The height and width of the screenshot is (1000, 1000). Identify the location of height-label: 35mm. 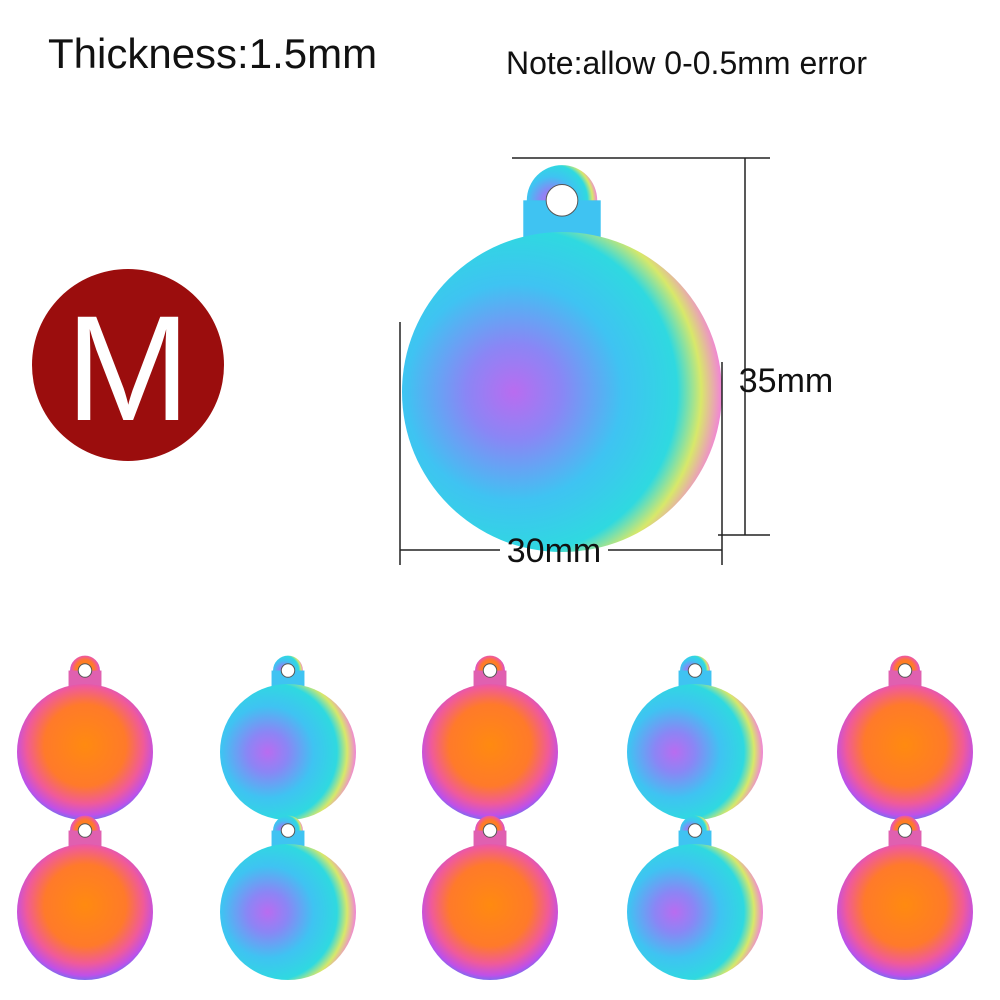
(786, 381).